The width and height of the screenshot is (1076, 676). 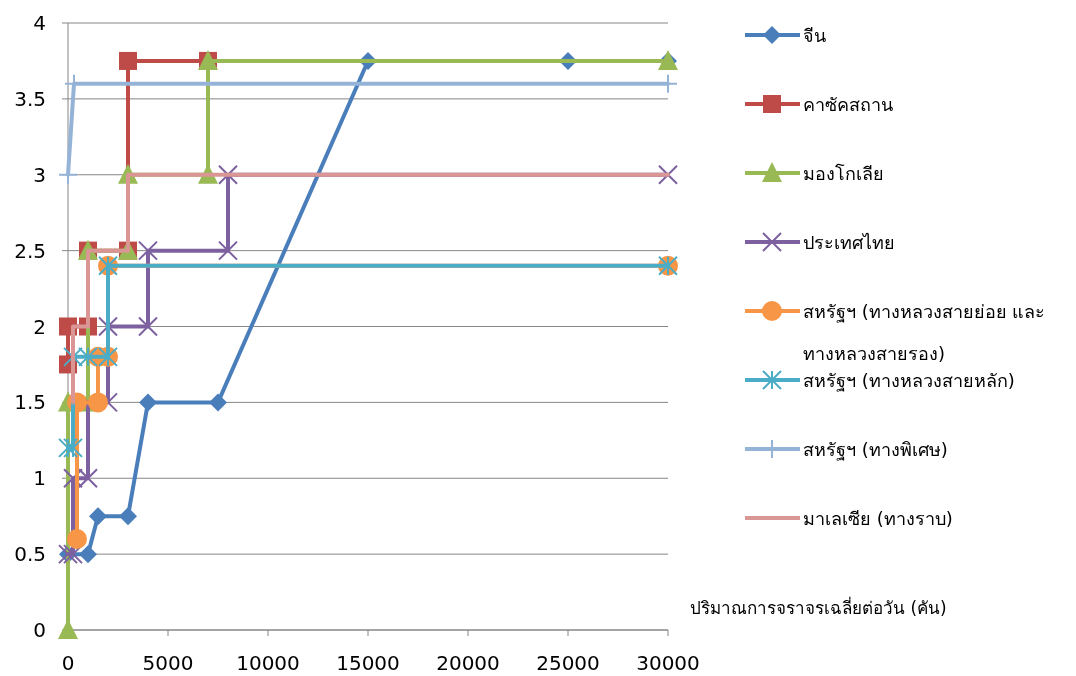 I want to click on legend-label: มองโกเลีย, so click(x=843, y=173).